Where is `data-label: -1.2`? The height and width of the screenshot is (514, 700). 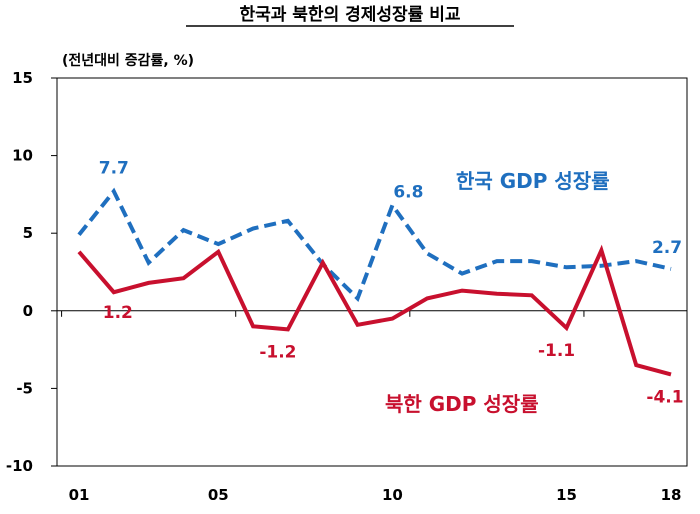
data-label: -1.2 is located at coordinates (277, 352).